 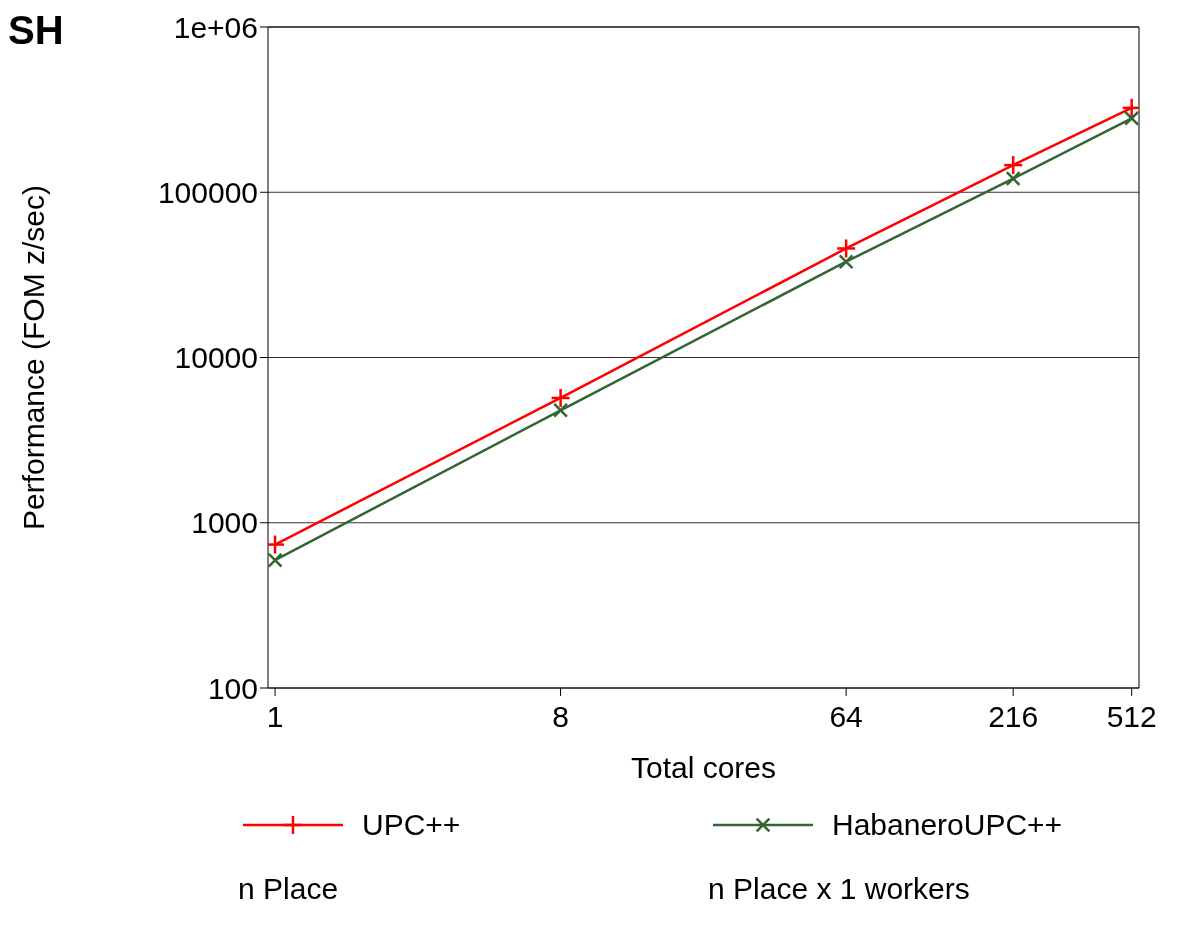 I want to click on x-axis-title: Total cores, so click(x=703, y=767).